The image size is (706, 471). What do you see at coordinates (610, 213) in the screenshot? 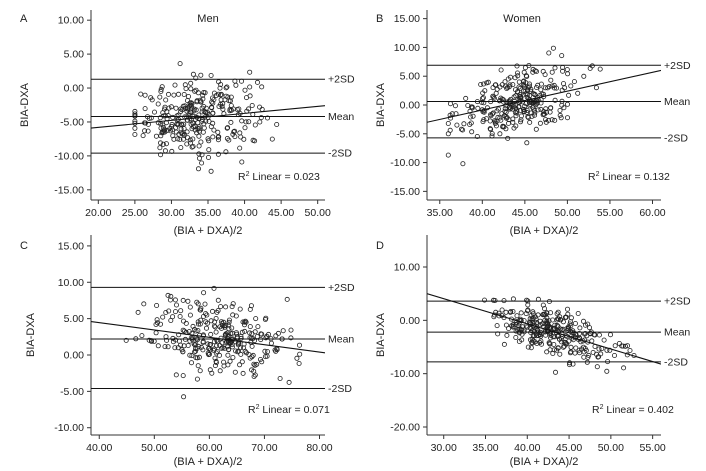
I see `x-tick-label: 55.00` at bounding box center [610, 213].